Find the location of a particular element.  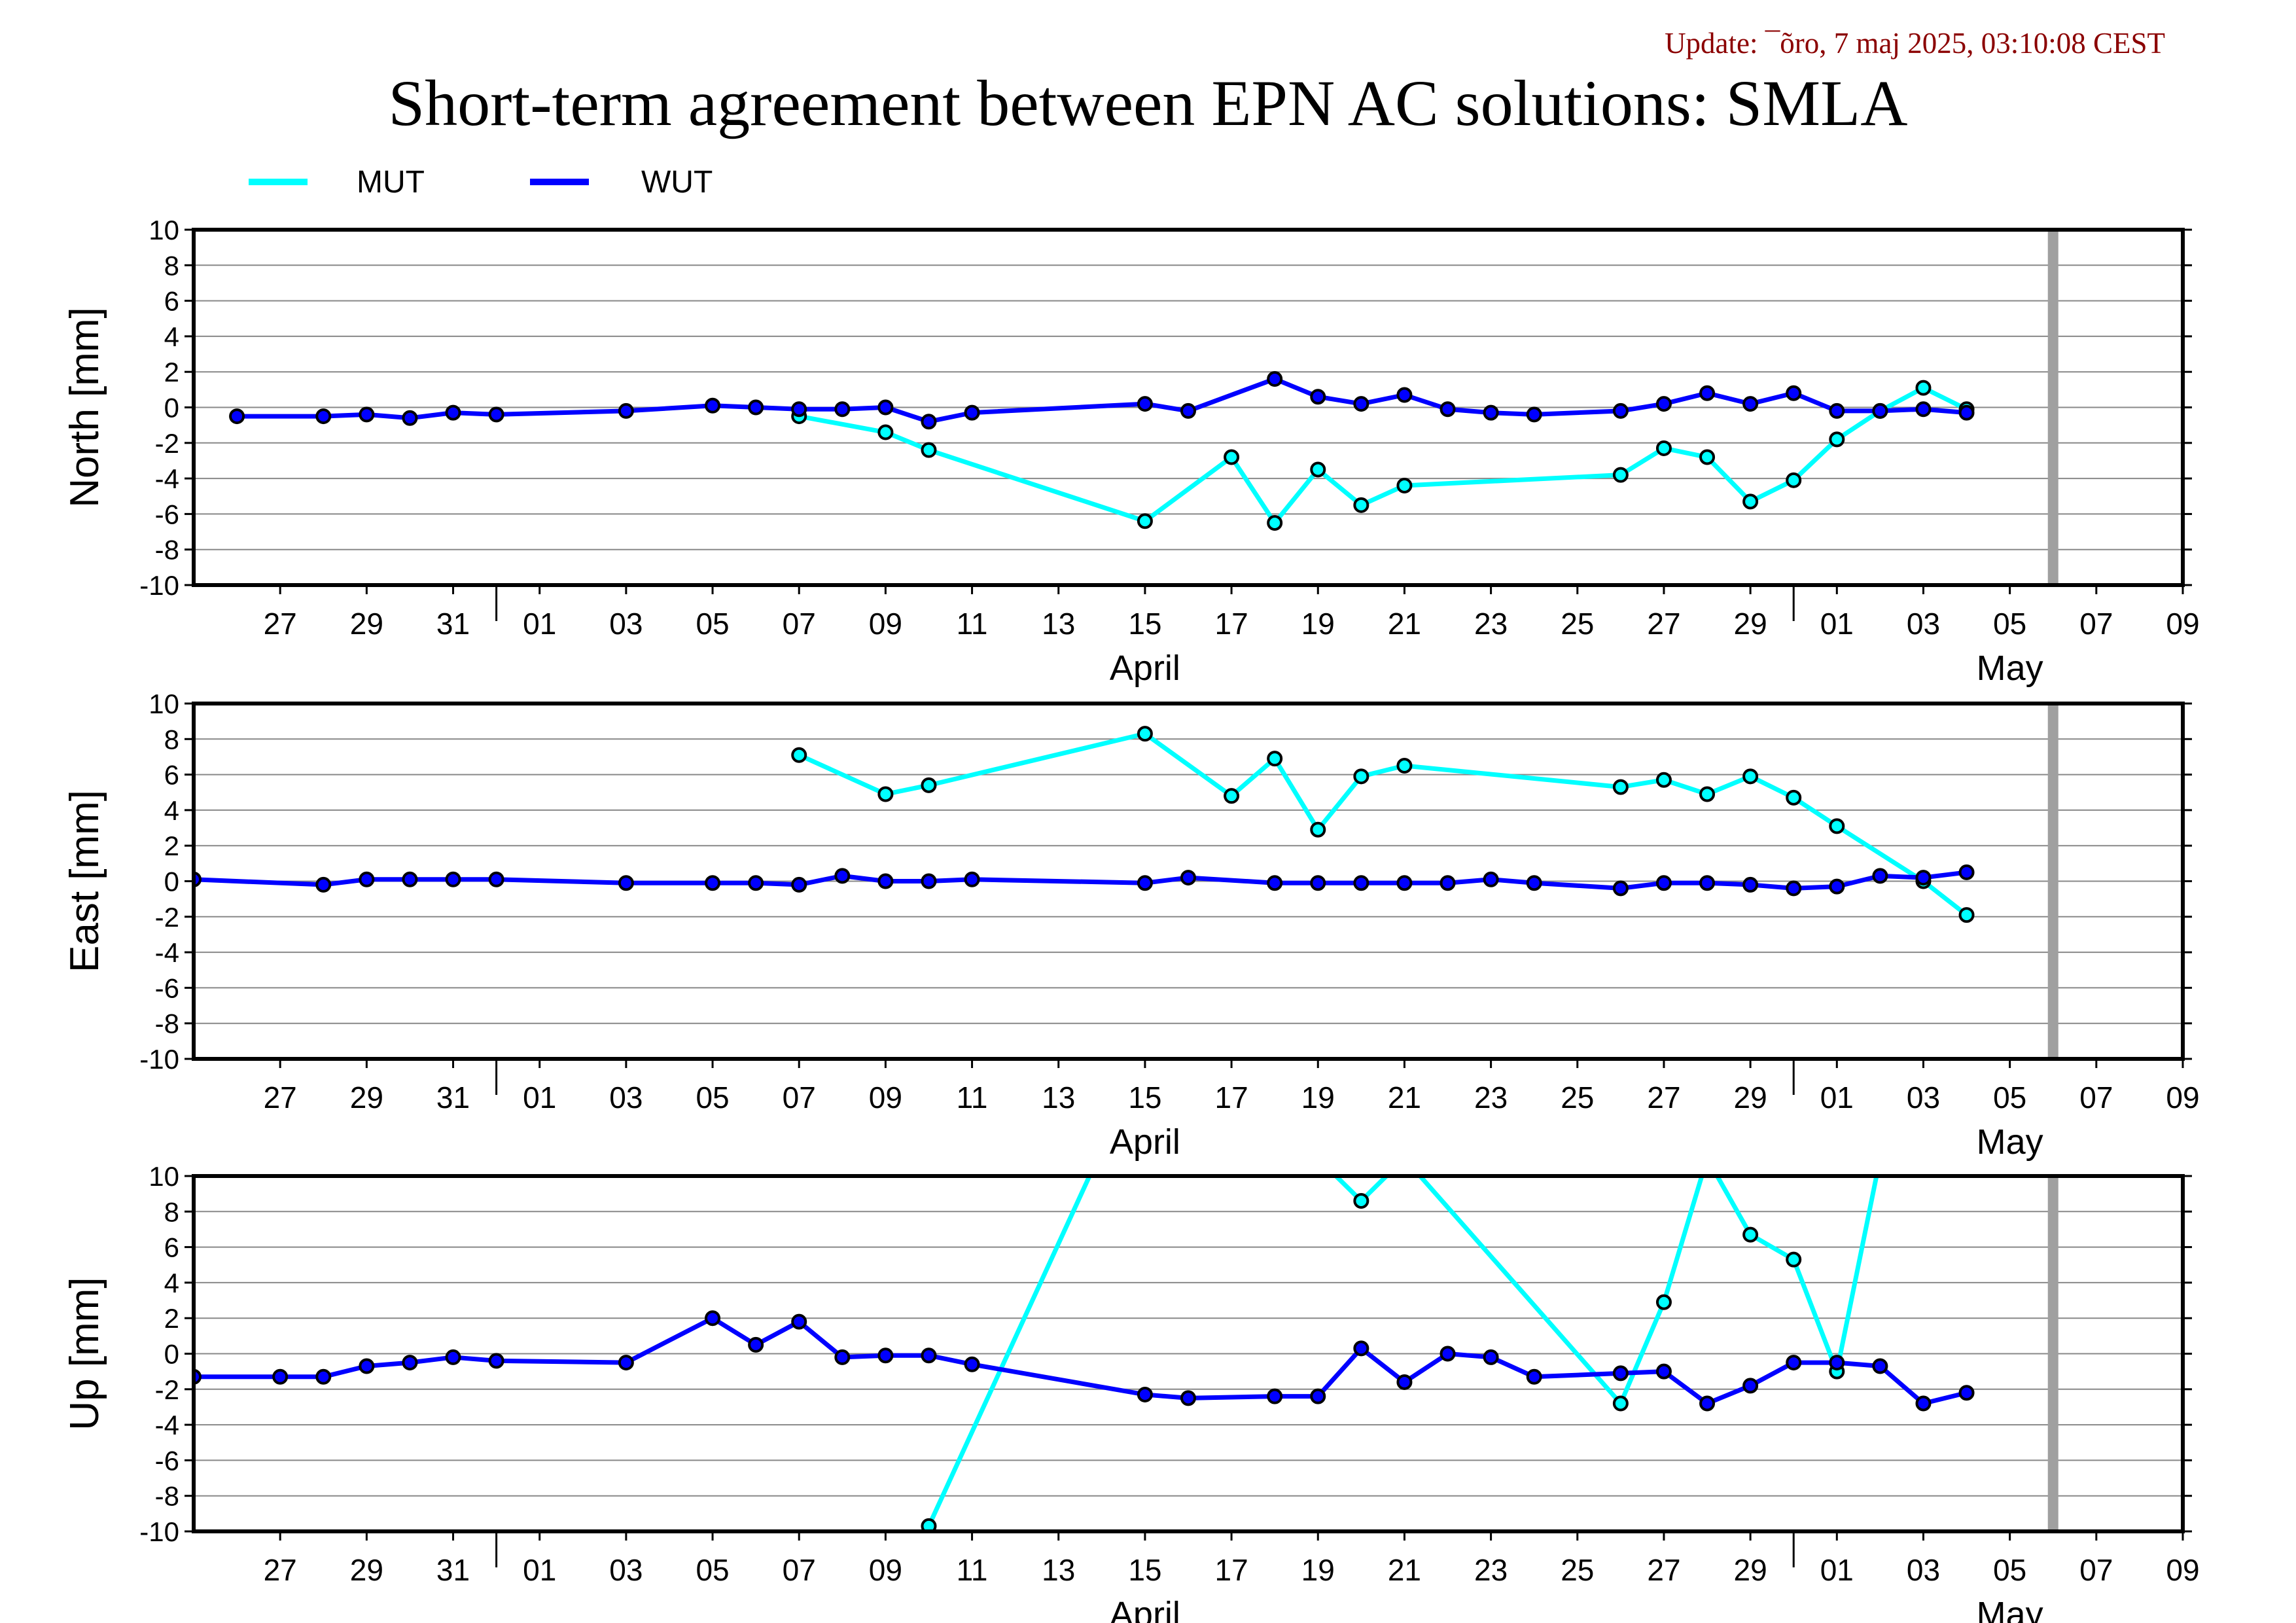

y-tick-label: -4 is located at coordinates (167, 479).